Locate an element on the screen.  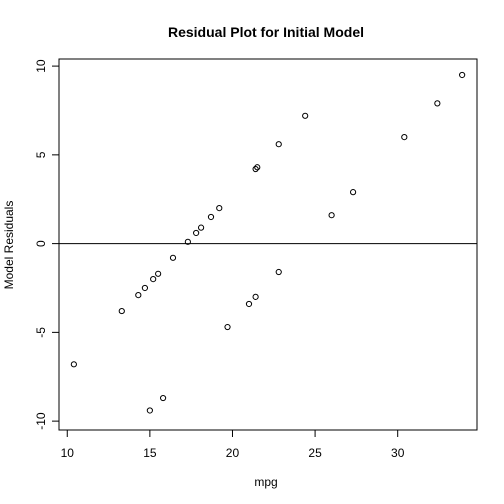
x-tick-label: 20 is located at coordinates (233, 453).